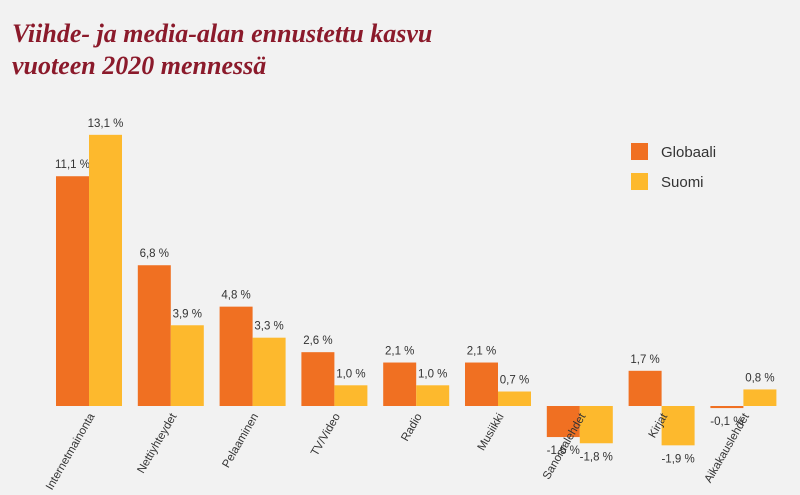  Describe the element at coordinates (682, 182) in the screenshot. I see `legend-label-suomi: Suomi` at that location.